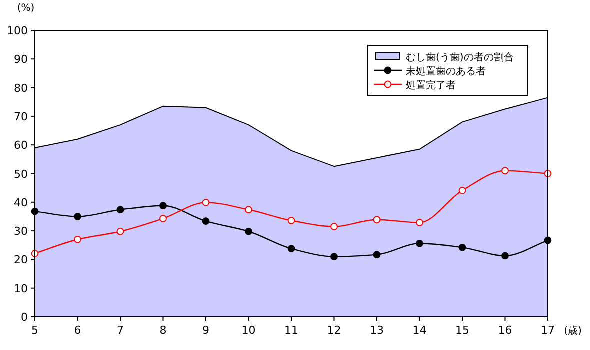 The image size is (590, 350). What do you see at coordinates (24, 317) in the screenshot?
I see `y-tick-label: 0` at bounding box center [24, 317].